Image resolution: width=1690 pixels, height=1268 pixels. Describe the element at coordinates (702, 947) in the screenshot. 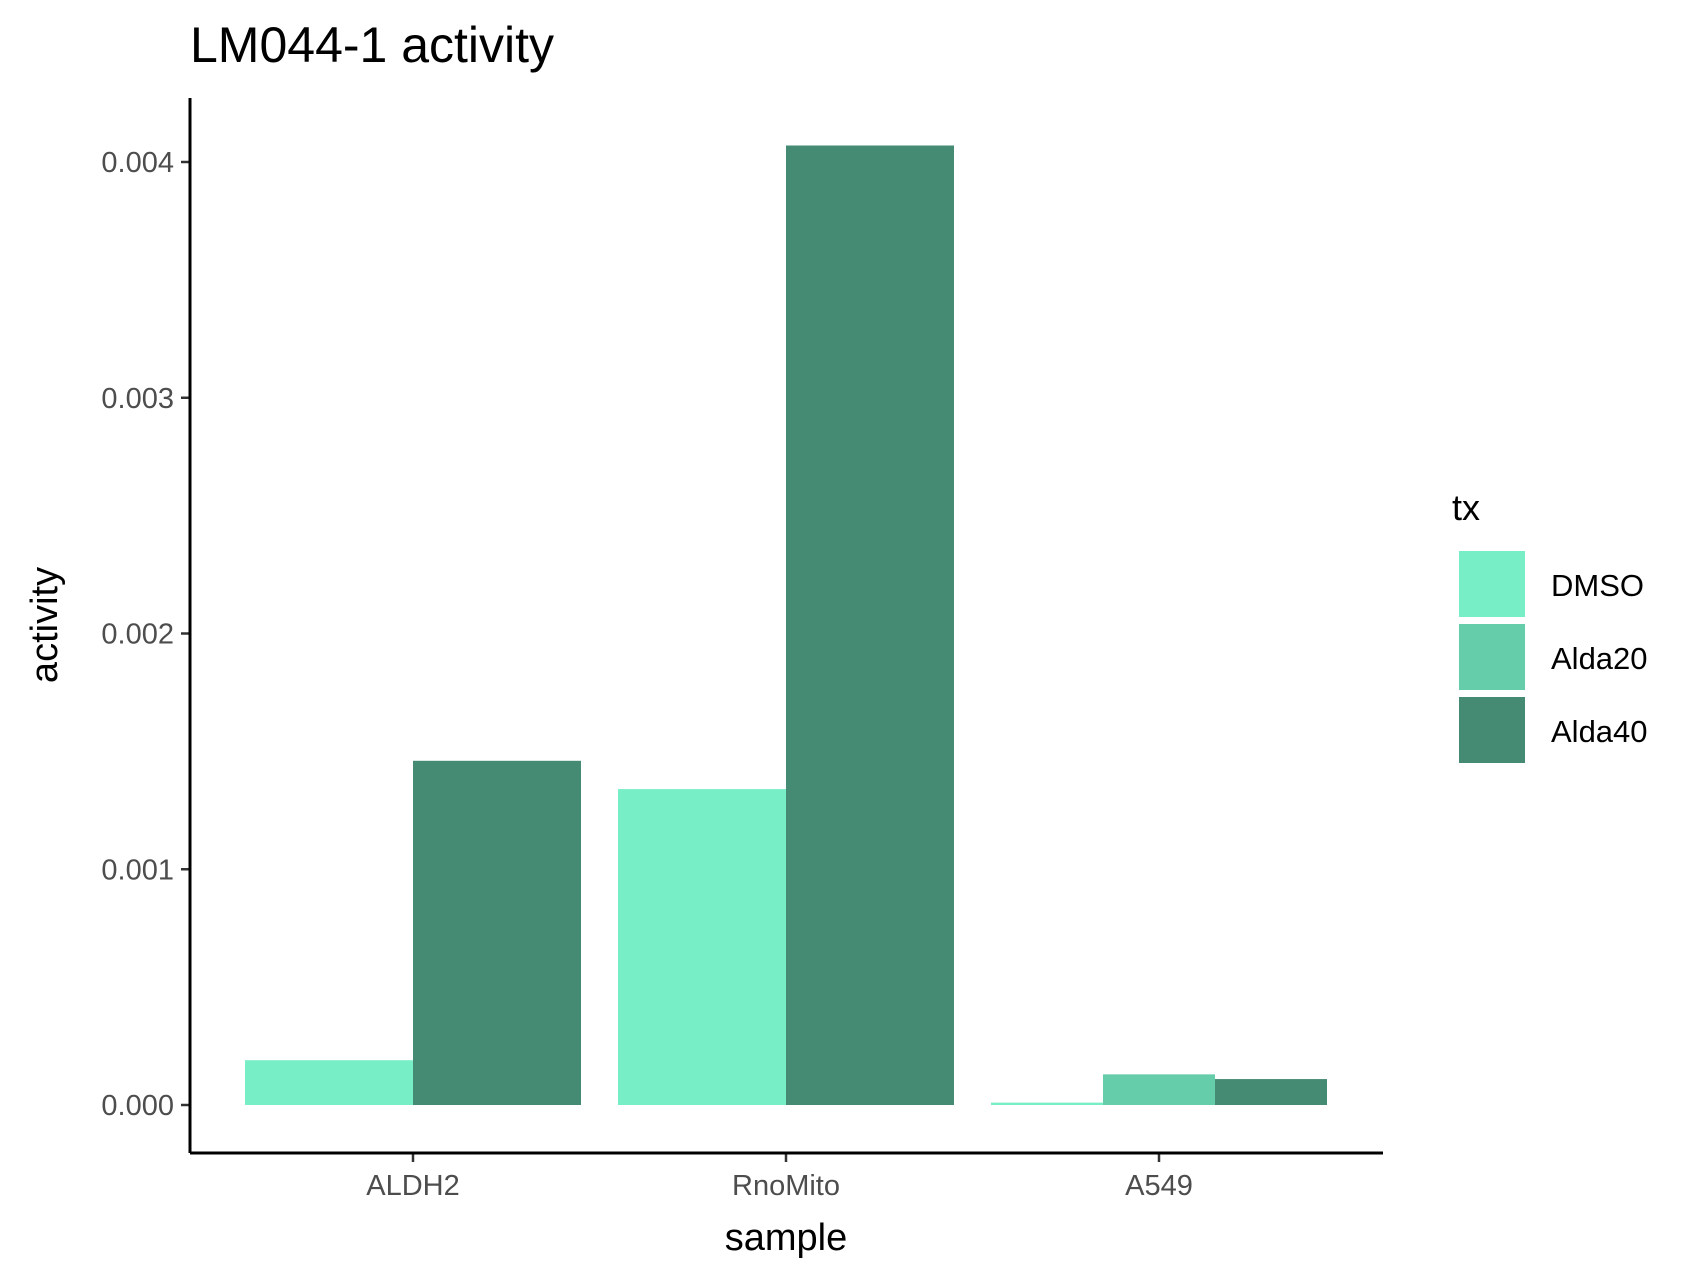

I see `bar-rnomito-dmso` at that location.